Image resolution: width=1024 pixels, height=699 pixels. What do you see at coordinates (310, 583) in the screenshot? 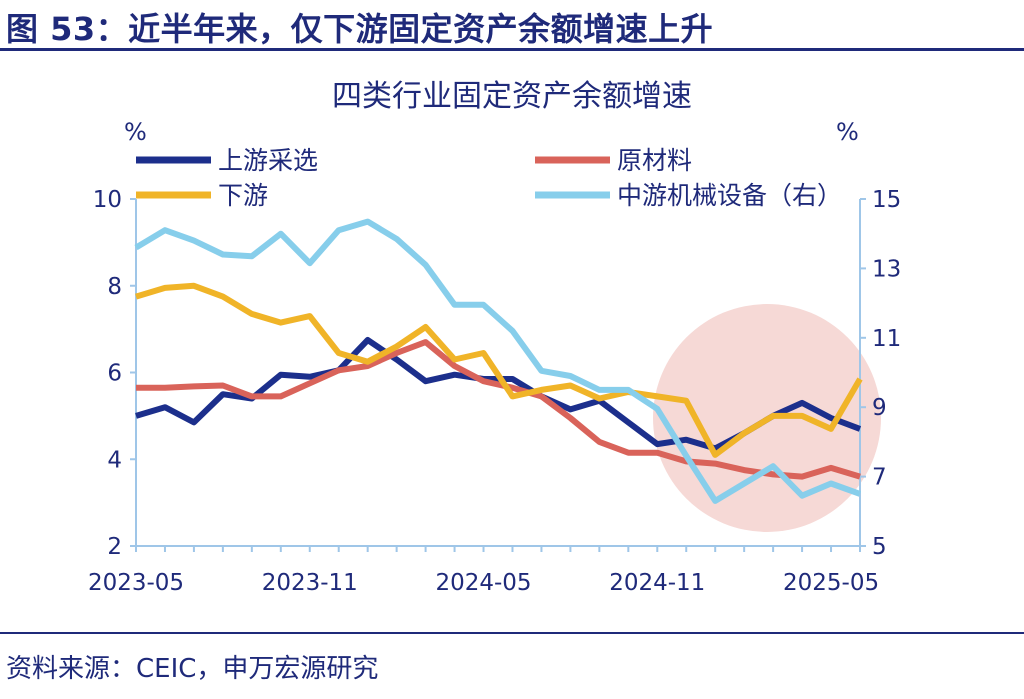
I see `x-tick-label: 2023-11` at bounding box center [310, 583].